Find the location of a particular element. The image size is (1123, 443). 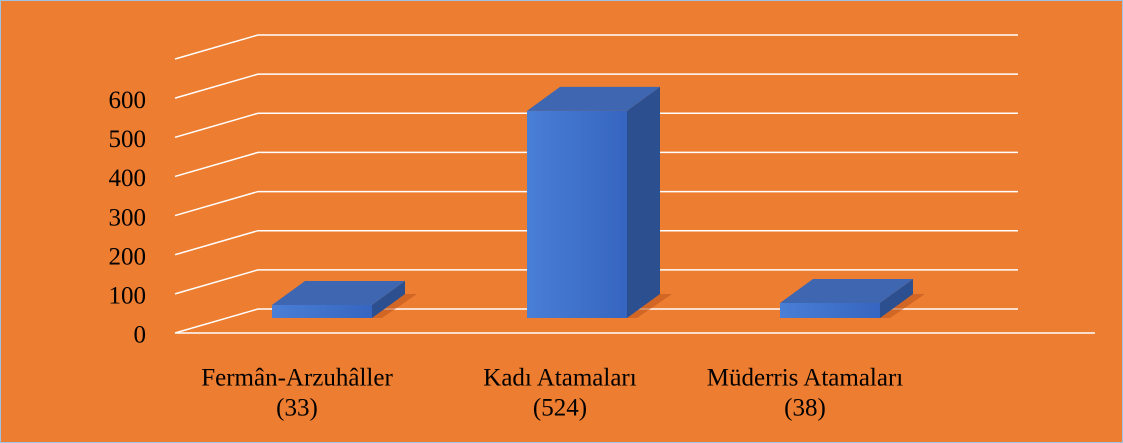

x-tick-label: (524) is located at coordinates (560, 408).